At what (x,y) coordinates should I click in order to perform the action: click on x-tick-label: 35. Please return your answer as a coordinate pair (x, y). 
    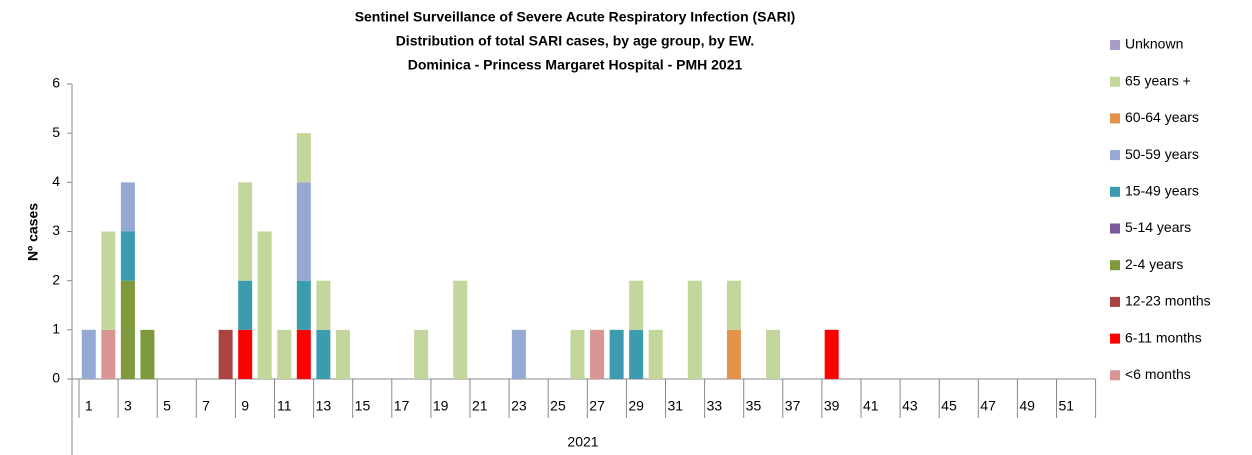
    Looking at the image, I should click on (754, 406).